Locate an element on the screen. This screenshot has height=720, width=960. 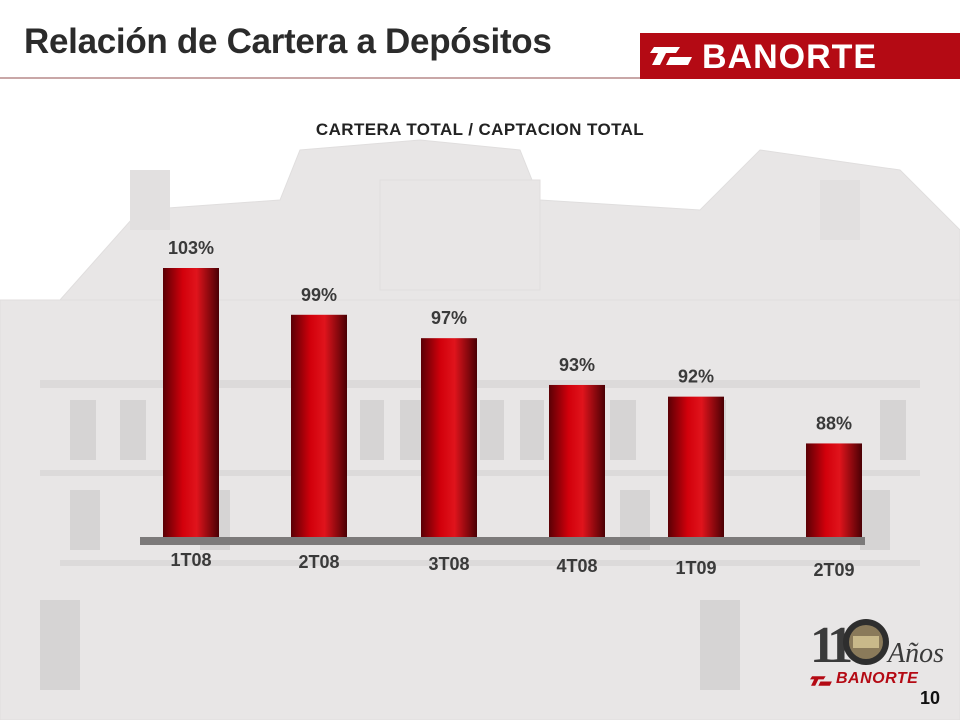
category-label-2T08: 2T08 is located at coordinates (318, 562).